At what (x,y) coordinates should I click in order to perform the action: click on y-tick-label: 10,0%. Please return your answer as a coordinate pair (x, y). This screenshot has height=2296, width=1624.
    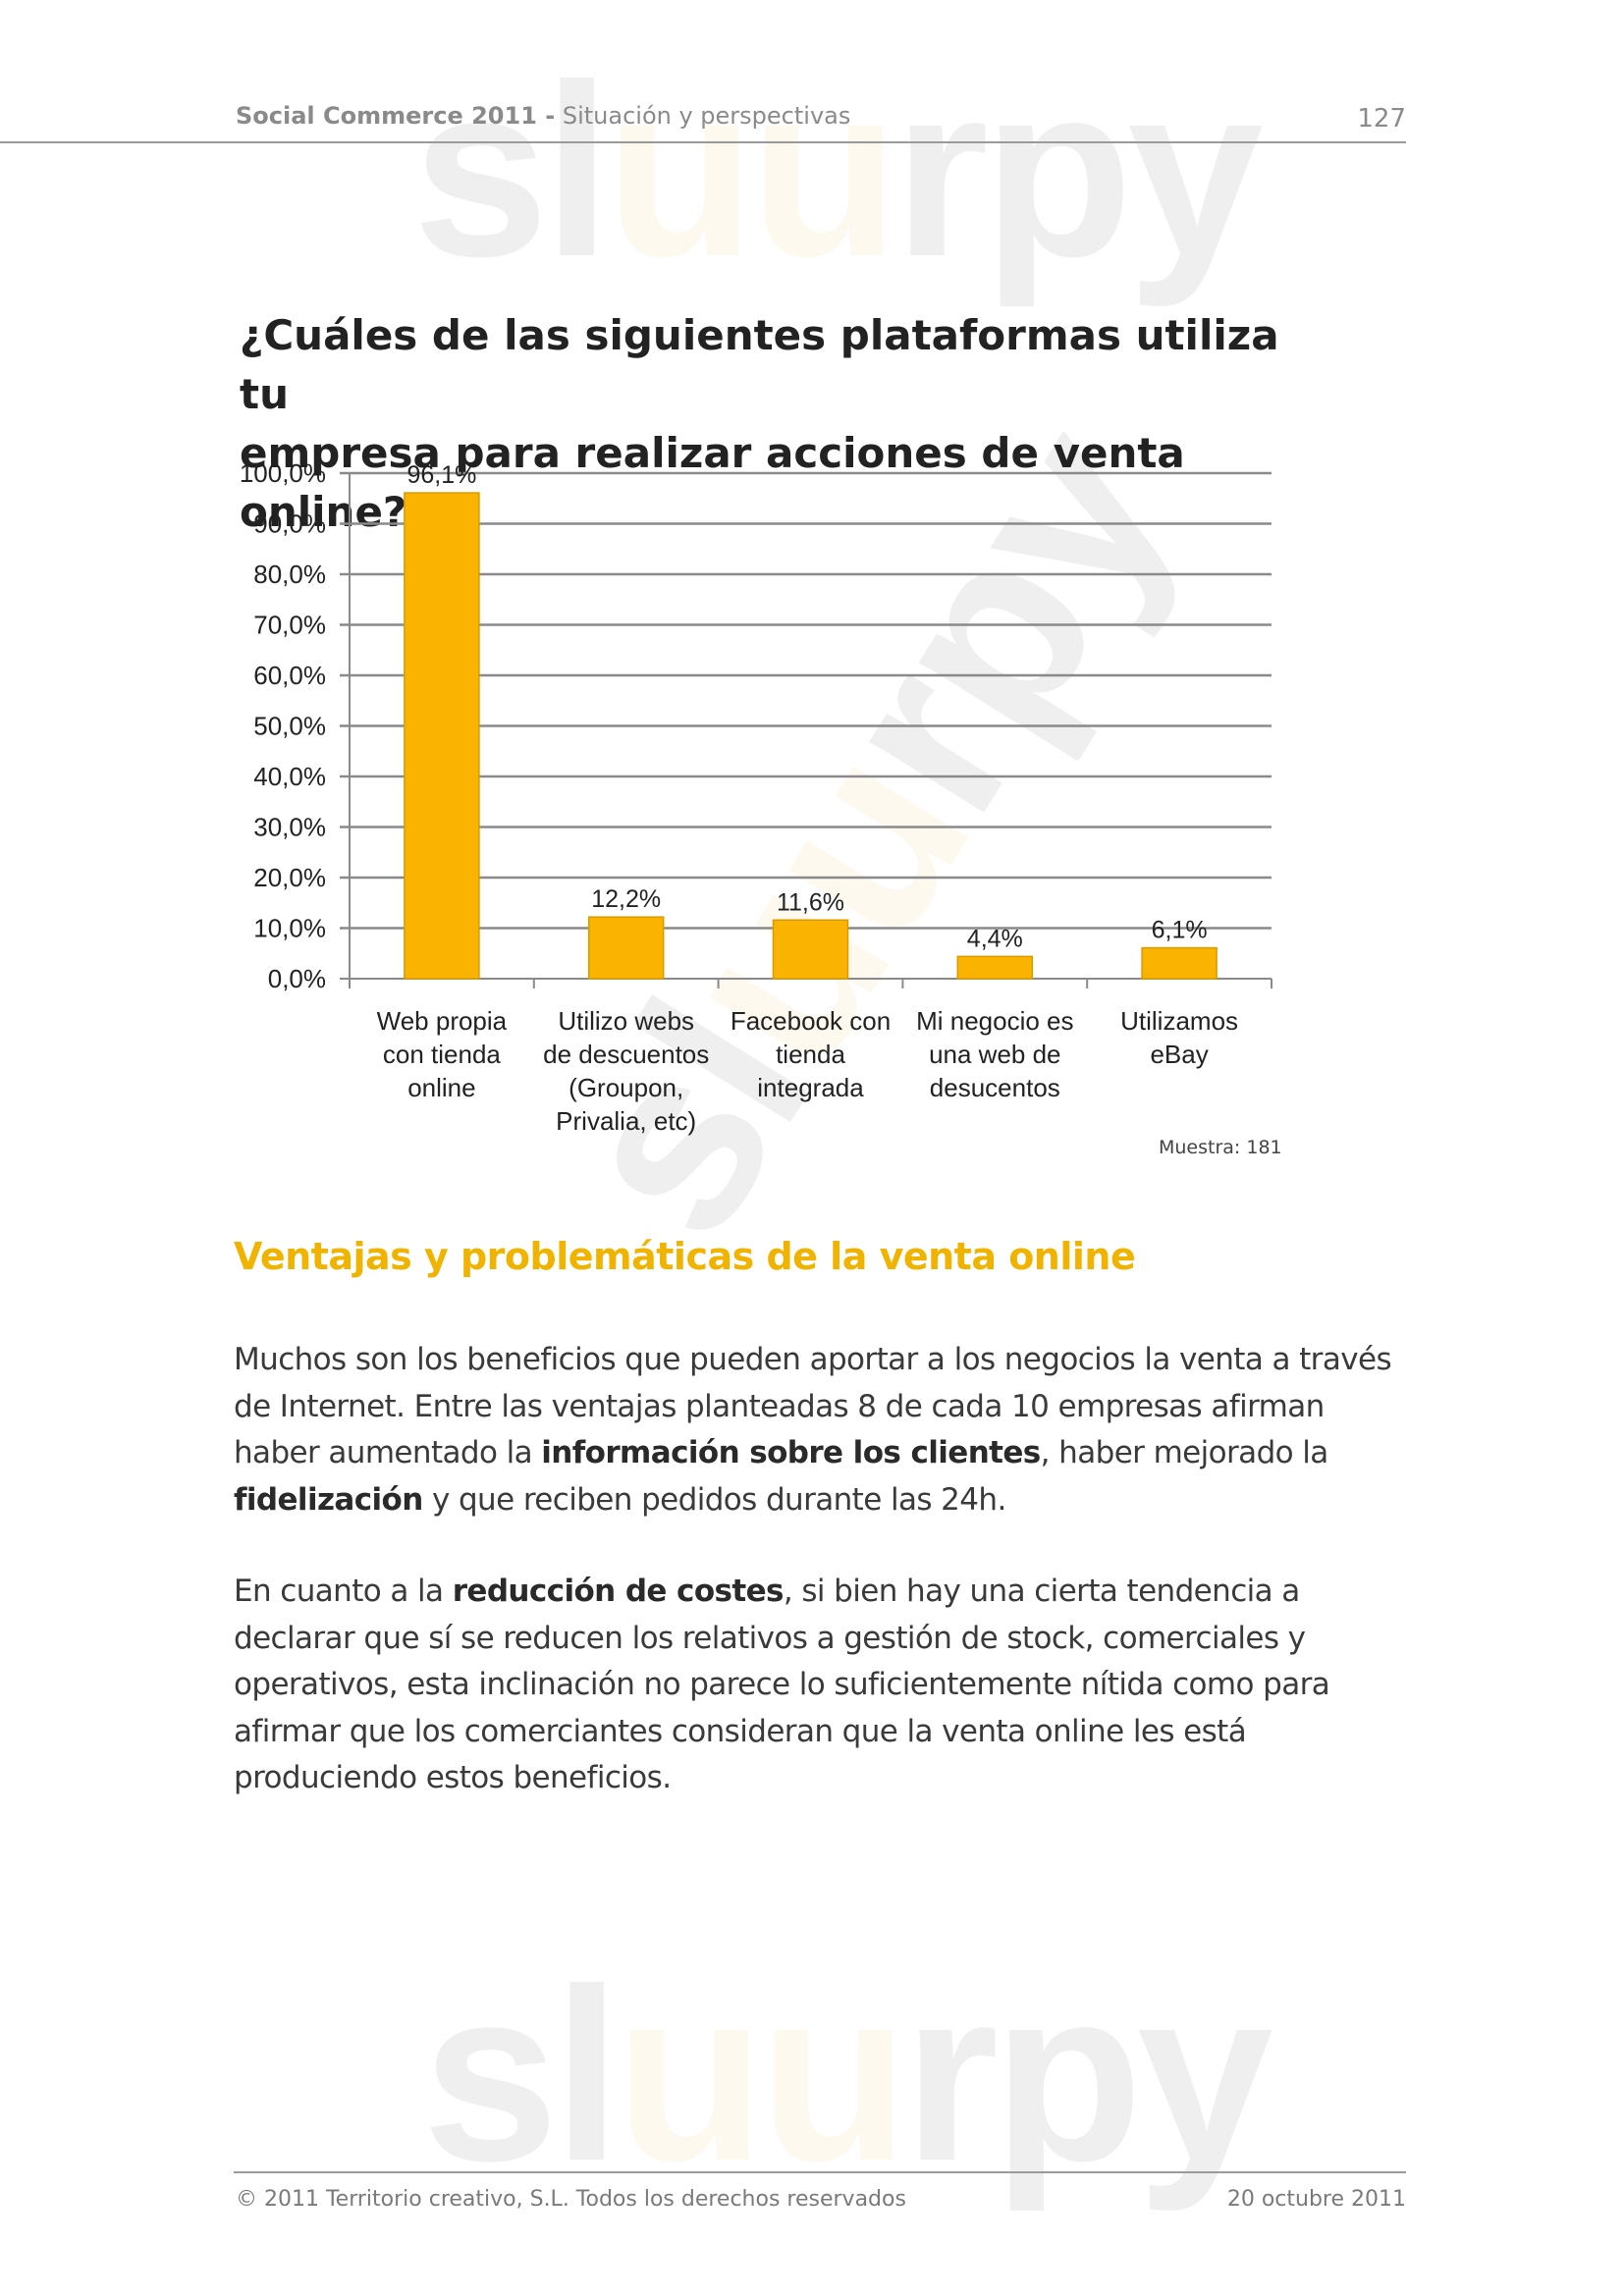
    Looking at the image, I should click on (289, 928).